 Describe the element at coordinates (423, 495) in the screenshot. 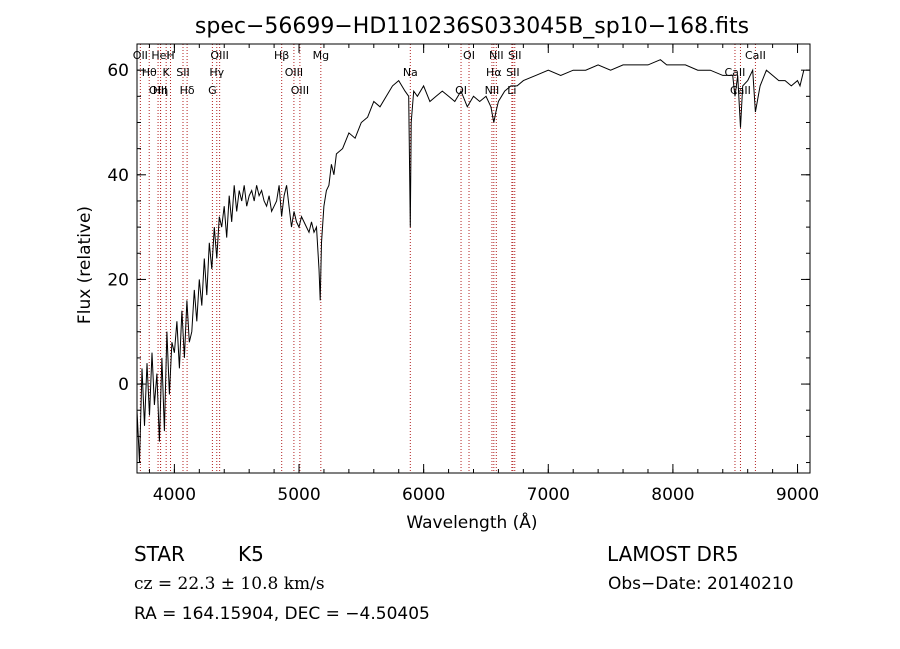

I see `x-tick-label: 6000` at that location.